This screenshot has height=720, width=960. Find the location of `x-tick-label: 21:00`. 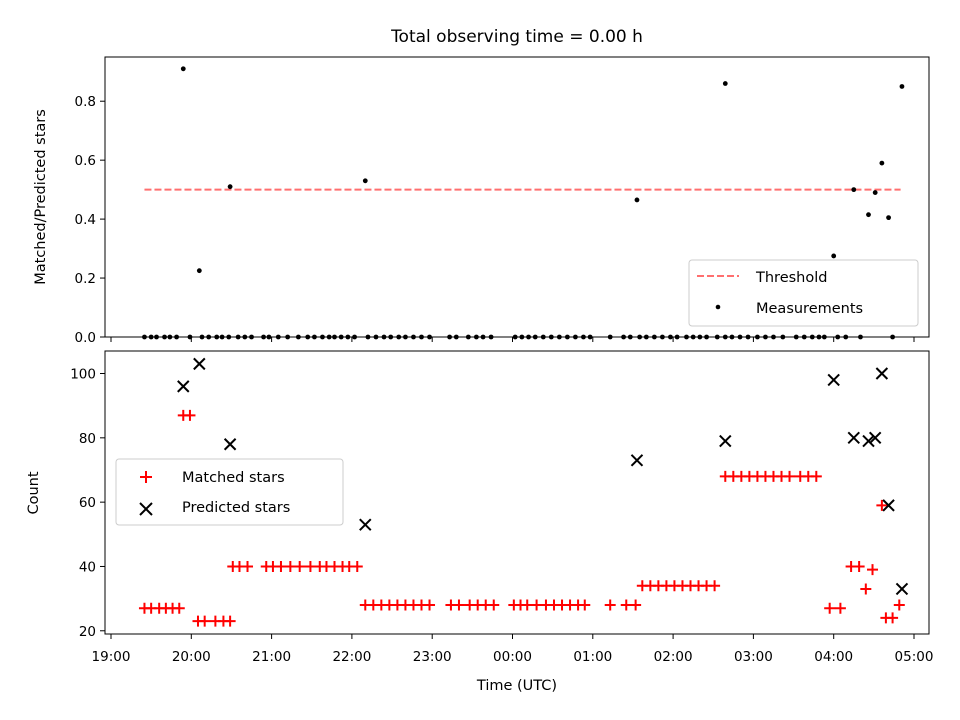

x-tick-label: 21:00 is located at coordinates (271, 657).